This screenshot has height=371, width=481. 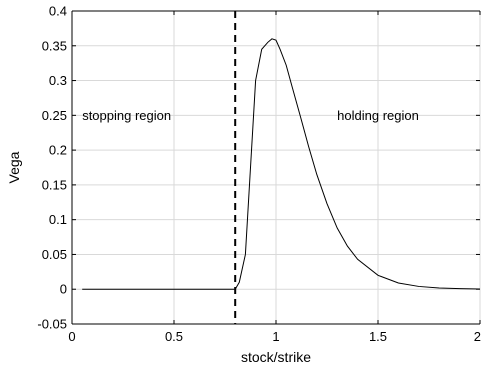 I want to click on annotation-holding-region: holding region, so click(x=378, y=115).